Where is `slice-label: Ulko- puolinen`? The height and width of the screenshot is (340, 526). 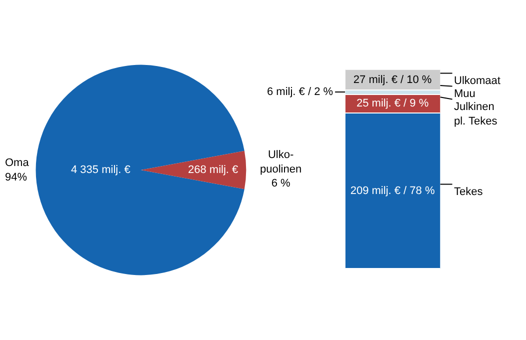
slice-label: Ulko- puolinen is located at coordinates (281, 162).